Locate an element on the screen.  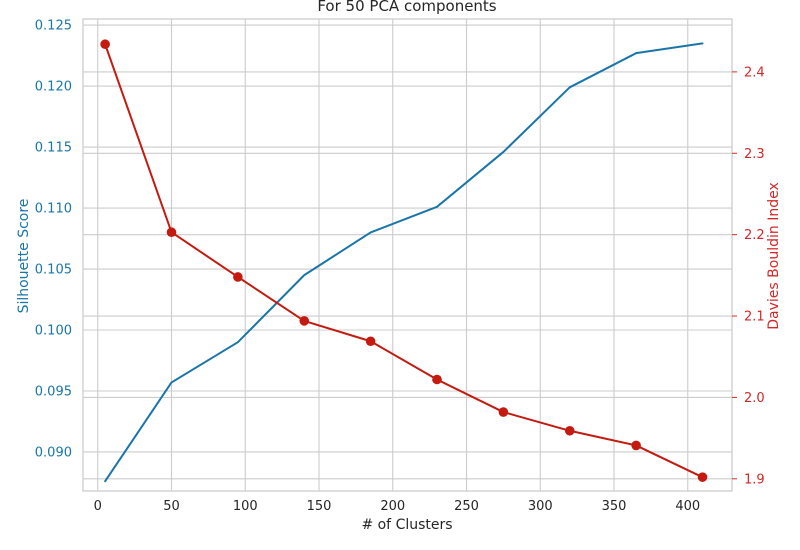
x-tick-label: 200 is located at coordinates (392, 506).